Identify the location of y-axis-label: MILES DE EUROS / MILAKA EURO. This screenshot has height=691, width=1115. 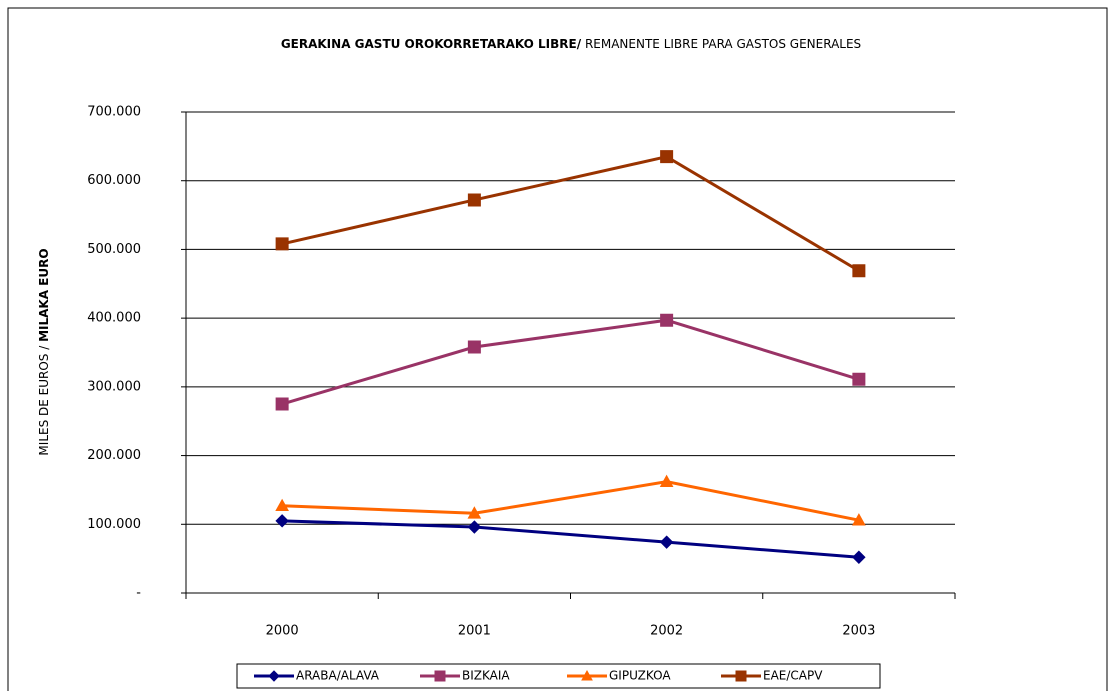
(44, 351).